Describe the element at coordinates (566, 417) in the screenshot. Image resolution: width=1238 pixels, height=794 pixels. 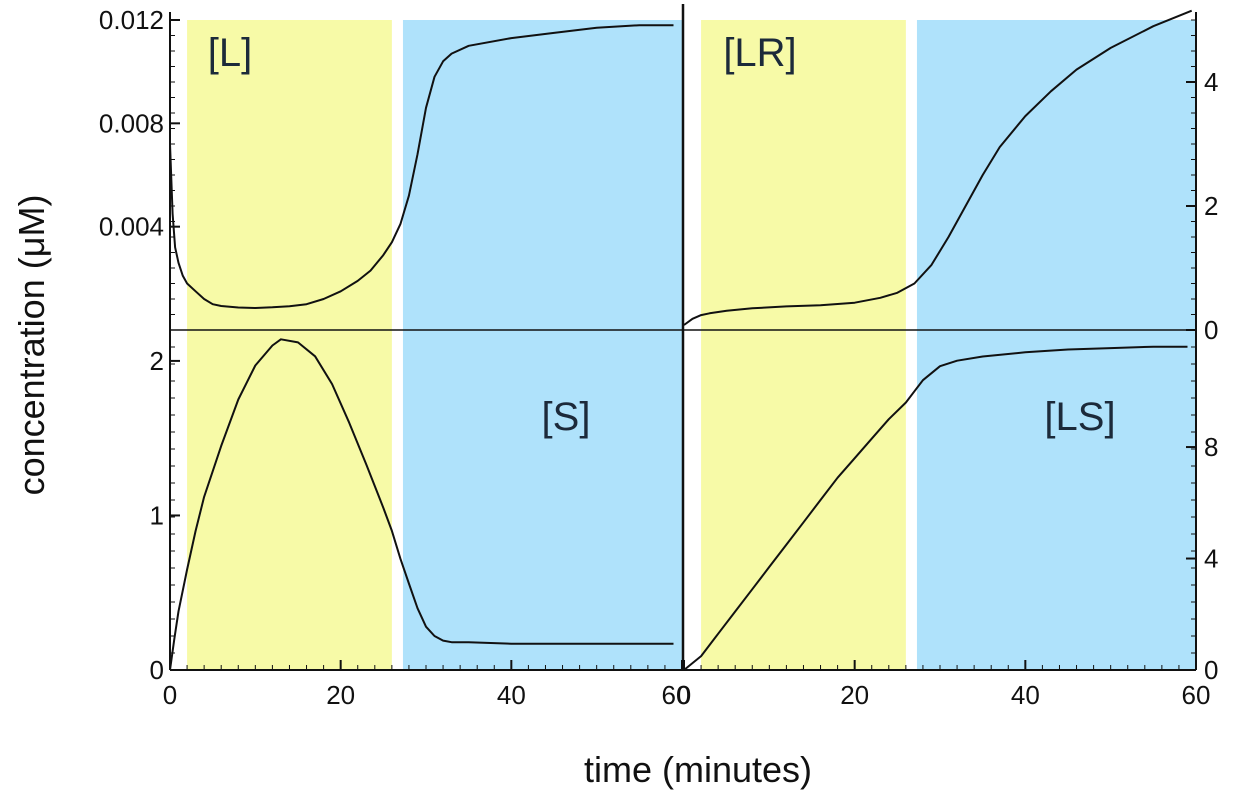
I see `label-S: [S]` at that location.